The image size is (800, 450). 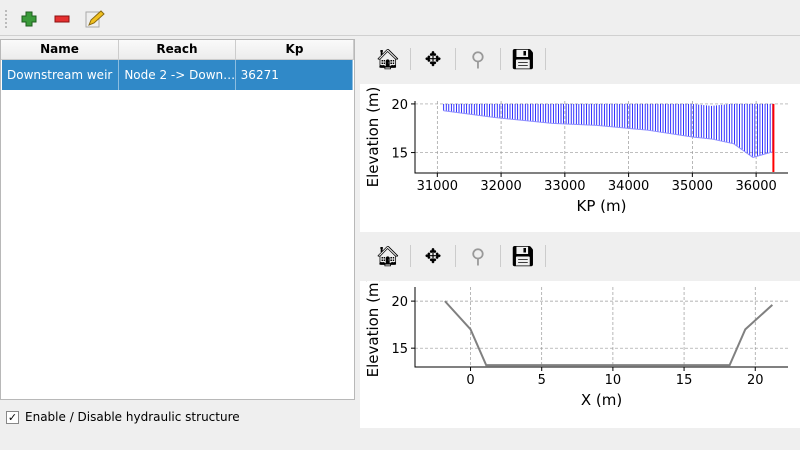 I want to click on enable-structure-checkbox: ✓ Enable / Disable hydraulic structure, so click(x=123, y=417).